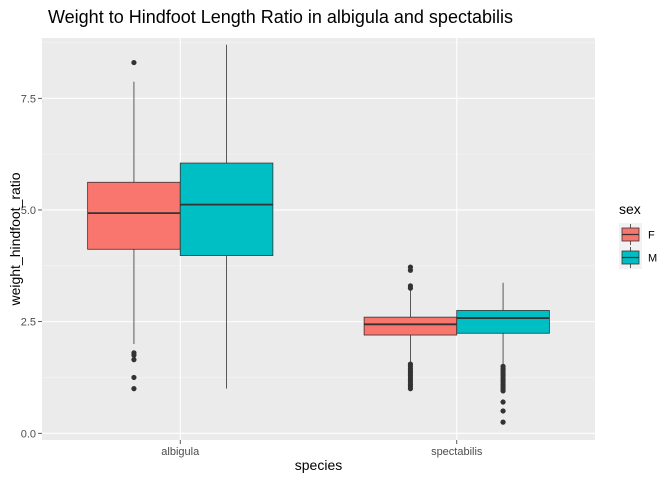  Describe the element at coordinates (28, 434) in the screenshot. I see `y-tick-label: 0.0` at that location.